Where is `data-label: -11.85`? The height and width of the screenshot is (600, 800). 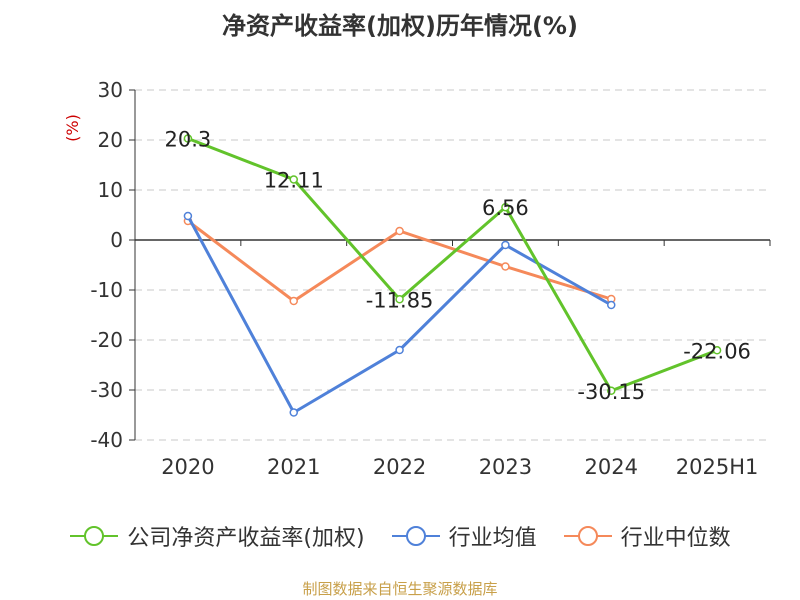 data-label: -11.85 is located at coordinates (400, 300).